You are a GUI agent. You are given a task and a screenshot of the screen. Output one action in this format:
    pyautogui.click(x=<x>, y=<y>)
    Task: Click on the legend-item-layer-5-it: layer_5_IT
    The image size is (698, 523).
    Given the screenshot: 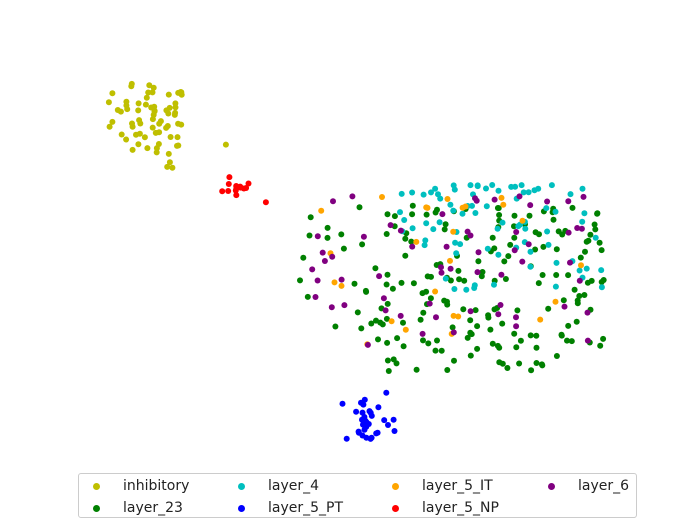 What is the action you would take?
    pyautogui.click(x=435, y=486)
    